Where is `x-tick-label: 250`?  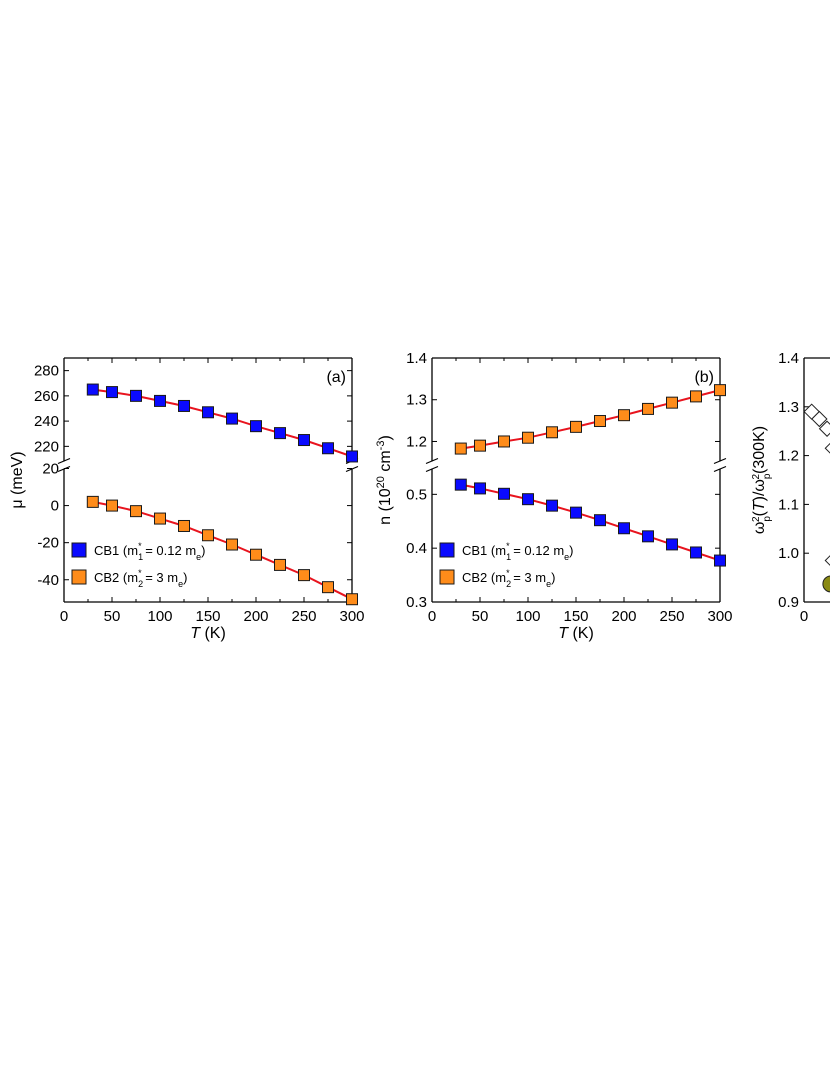
x-tick-label: 250 is located at coordinates (303, 616).